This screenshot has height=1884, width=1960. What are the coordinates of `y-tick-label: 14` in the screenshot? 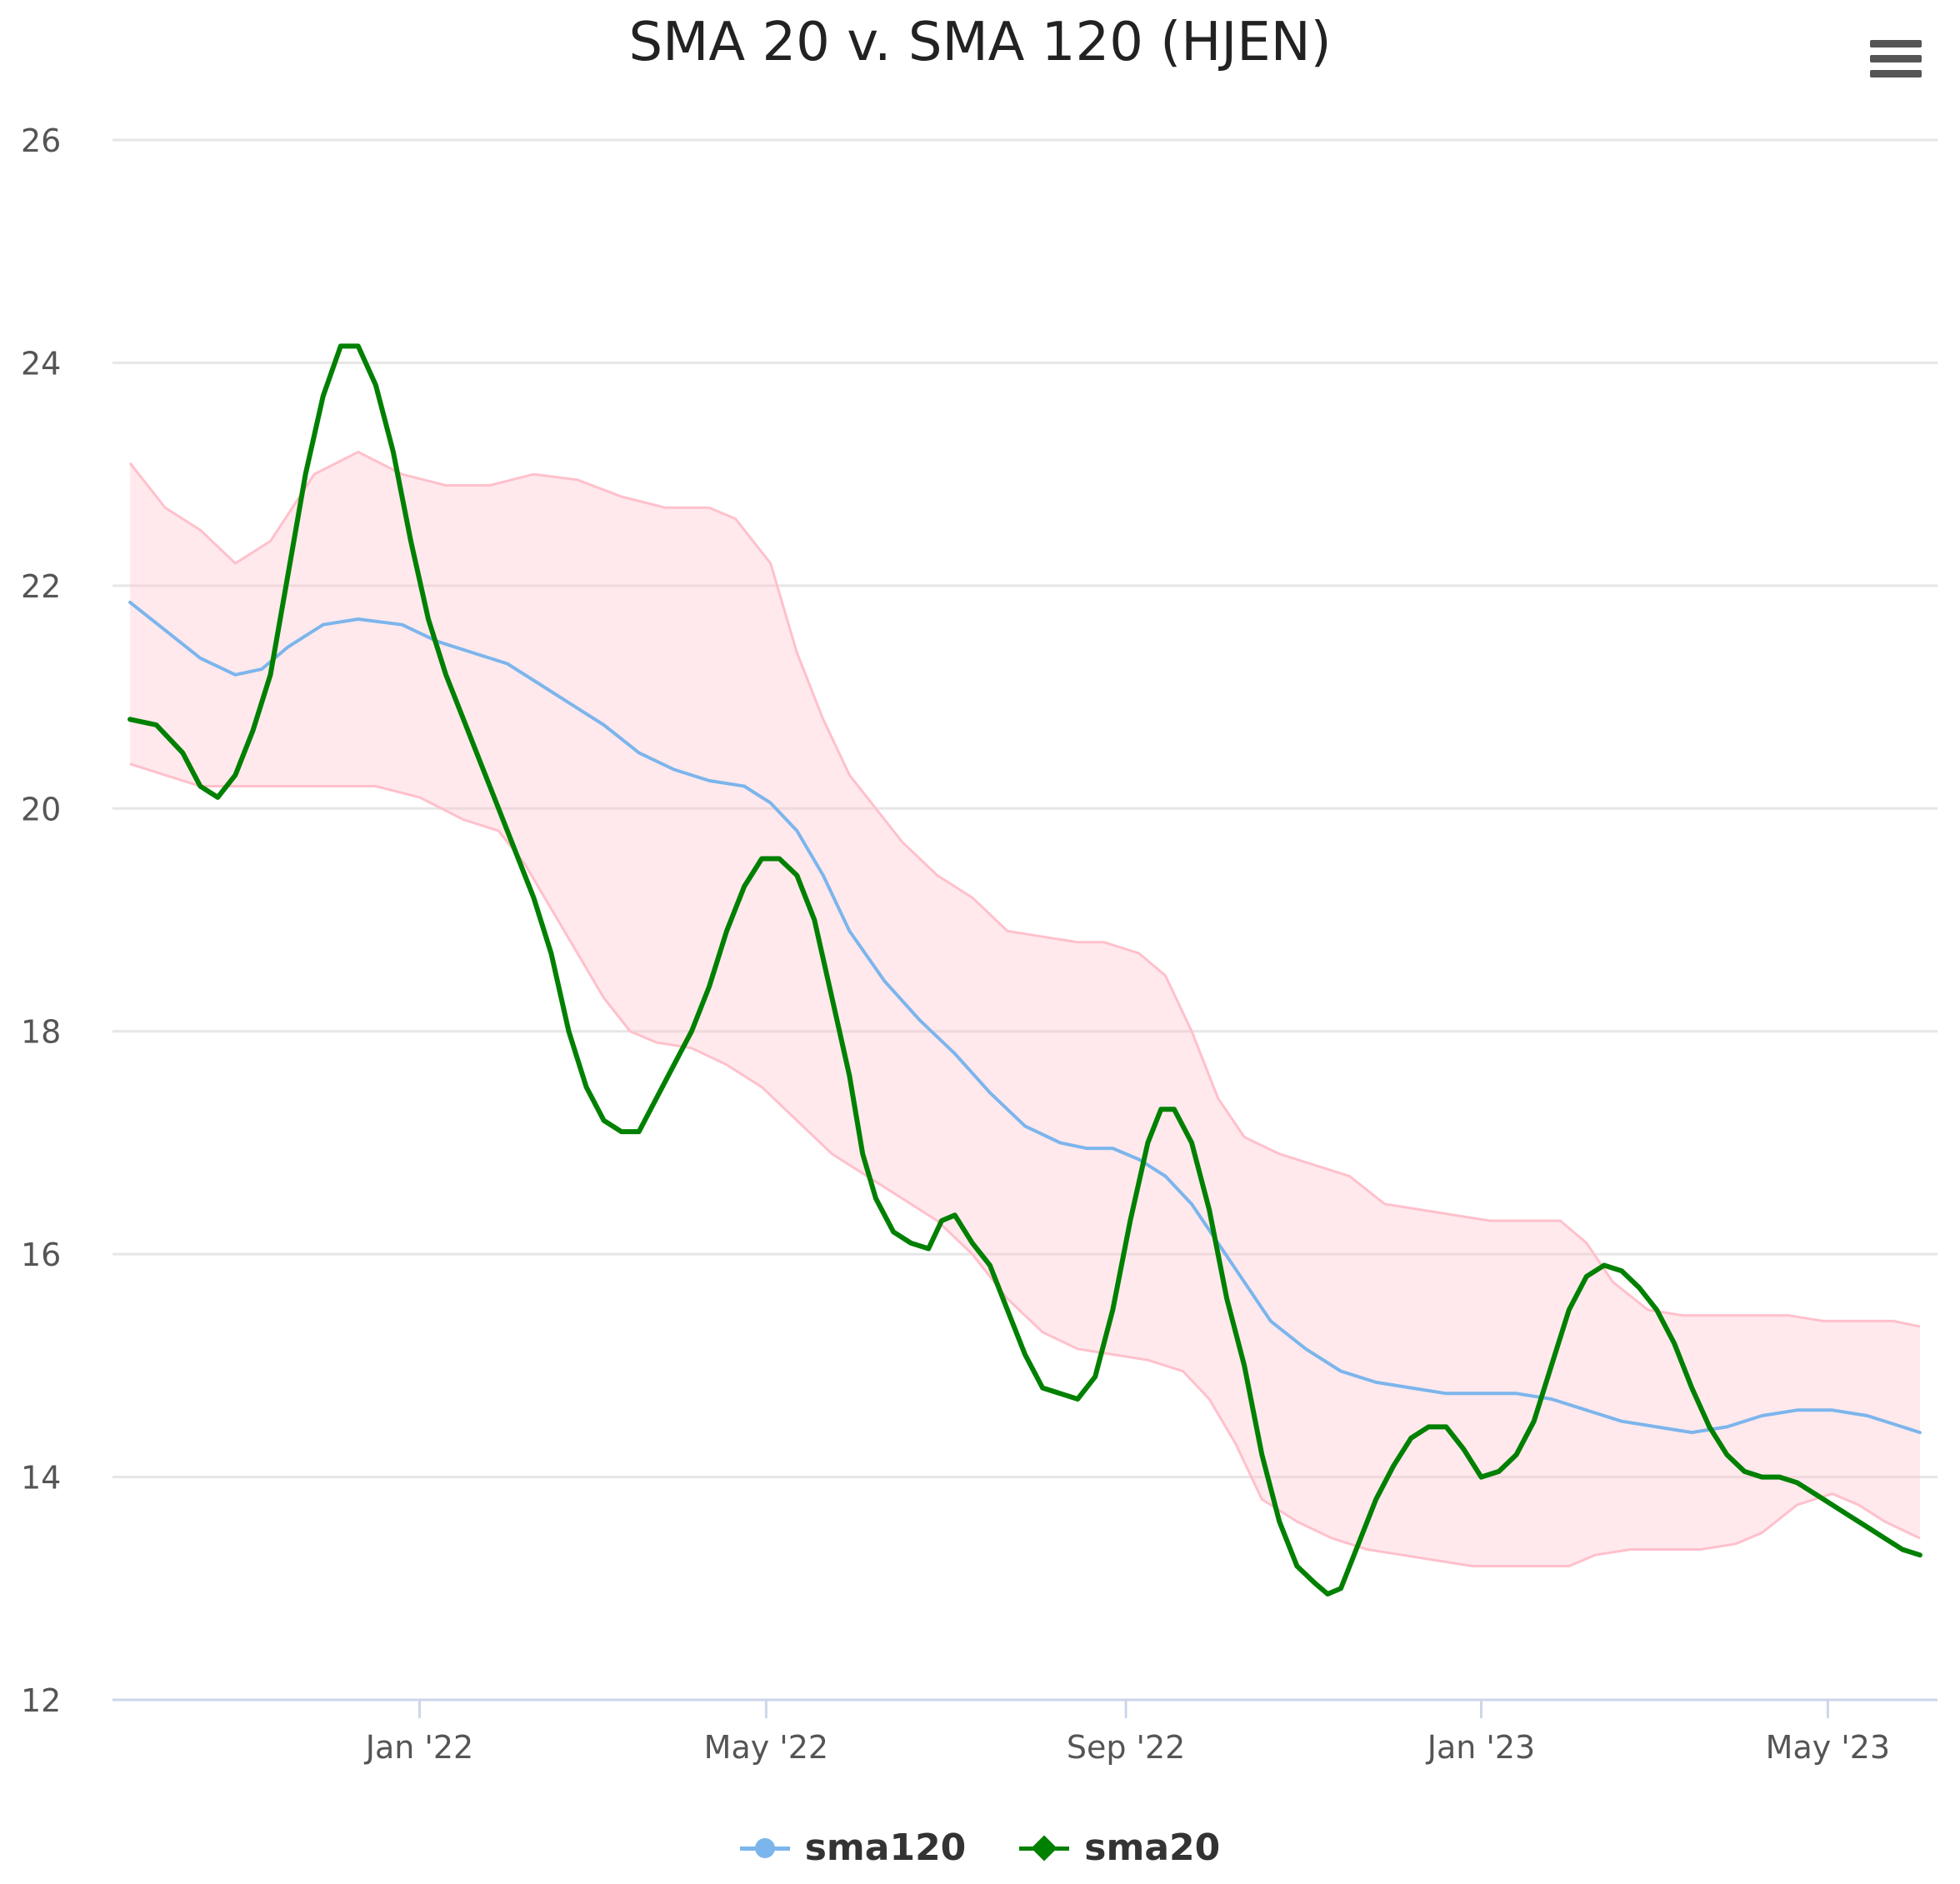 It's located at (41, 1478).